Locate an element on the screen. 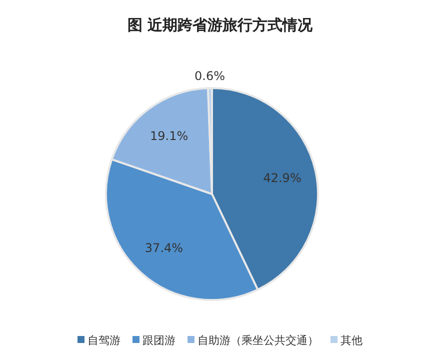  legend-label: 自驾游 is located at coordinates (104, 340).